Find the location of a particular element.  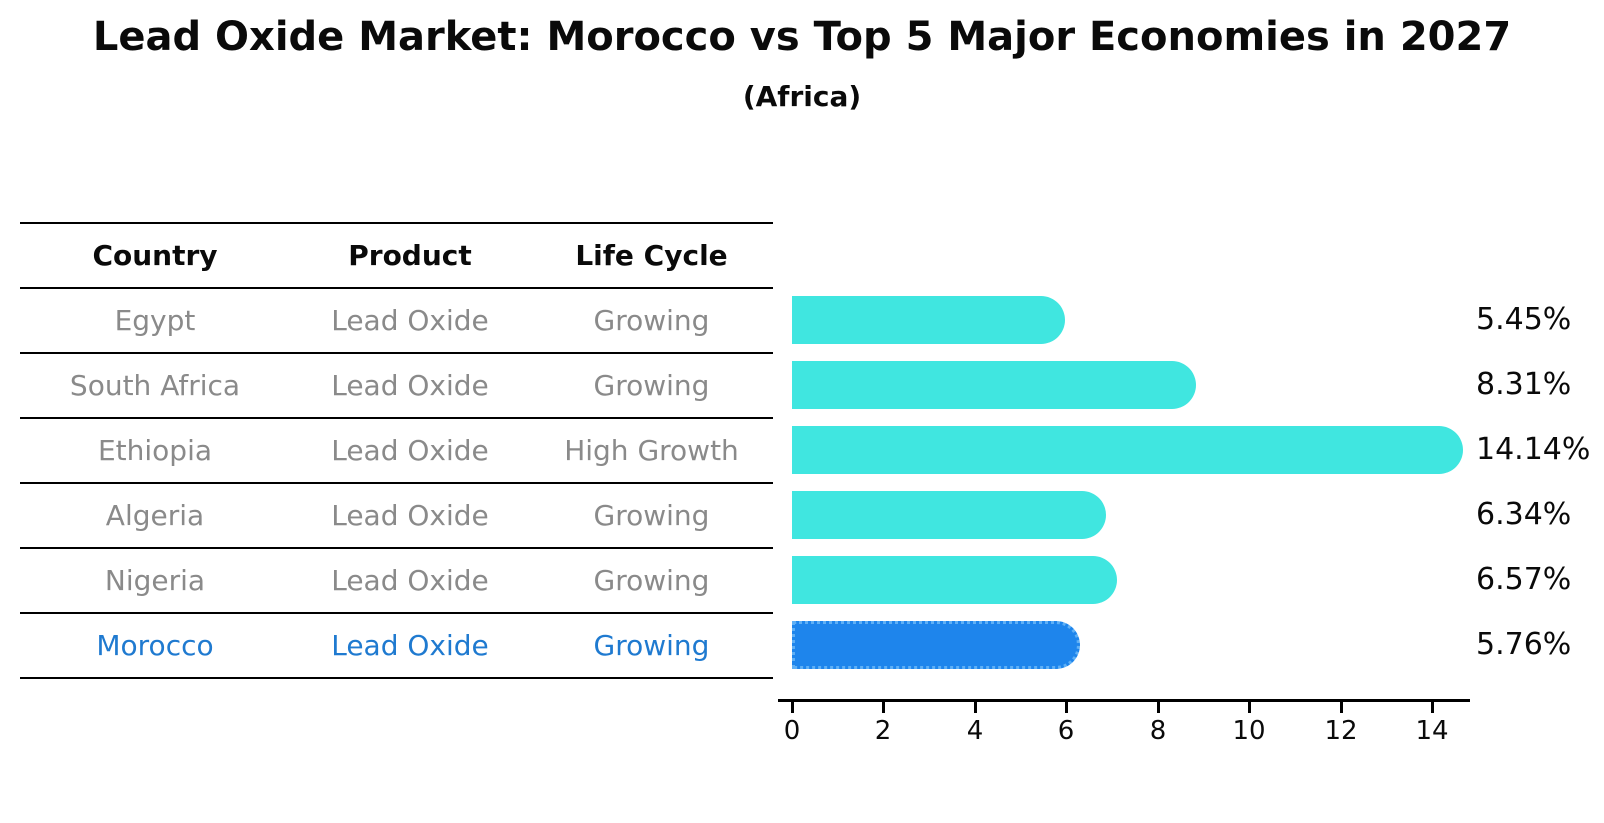

x-axis-tick-label: 6 is located at coordinates (1066, 731).